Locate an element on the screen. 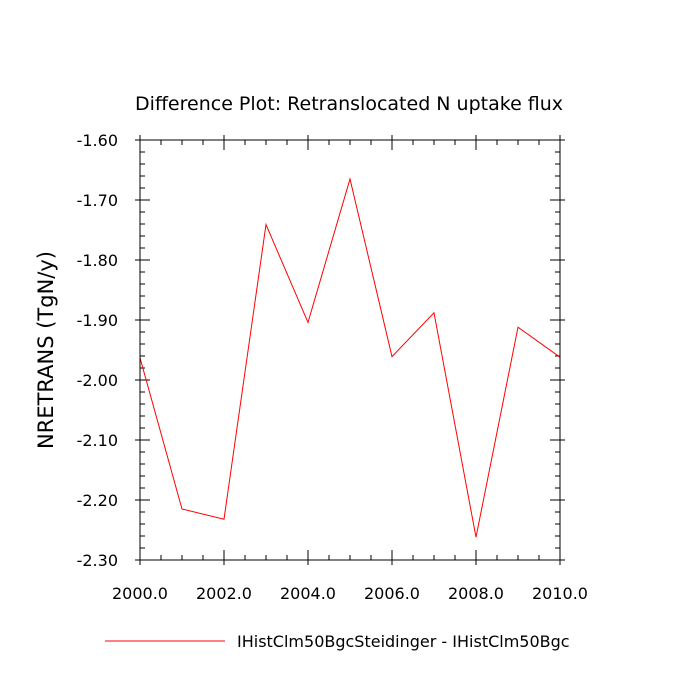  x-tick-label: 2002.0 is located at coordinates (224, 593).